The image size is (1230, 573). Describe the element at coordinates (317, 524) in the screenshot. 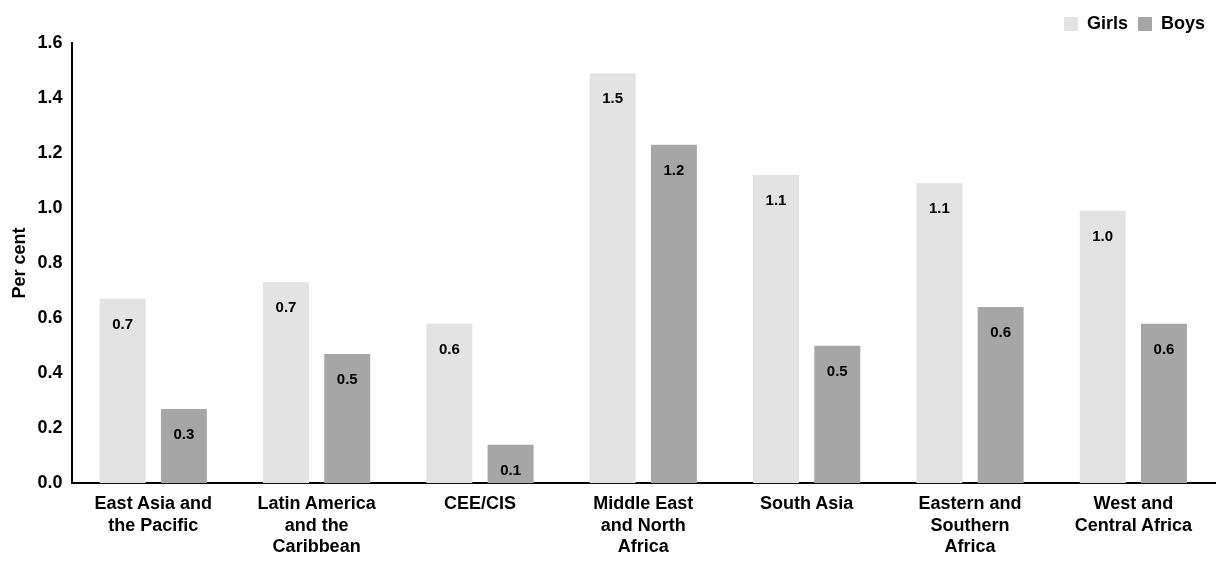

I see `x-tick-label: Latin America and the Caribbean` at that location.